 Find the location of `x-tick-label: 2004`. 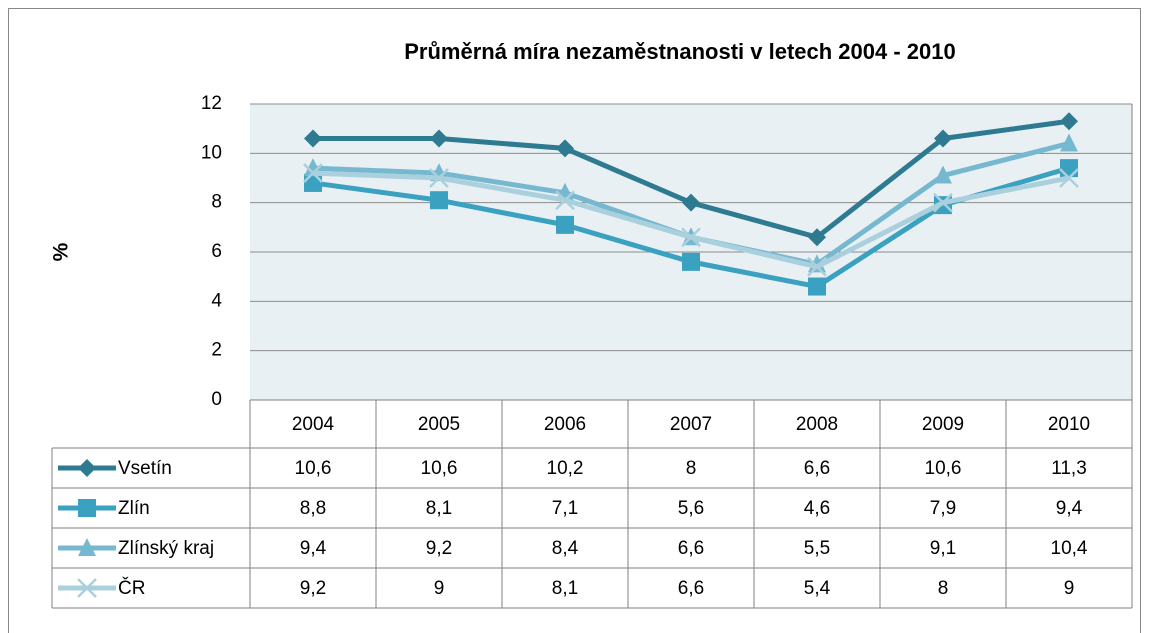

x-tick-label: 2004 is located at coordinates (313, 424).